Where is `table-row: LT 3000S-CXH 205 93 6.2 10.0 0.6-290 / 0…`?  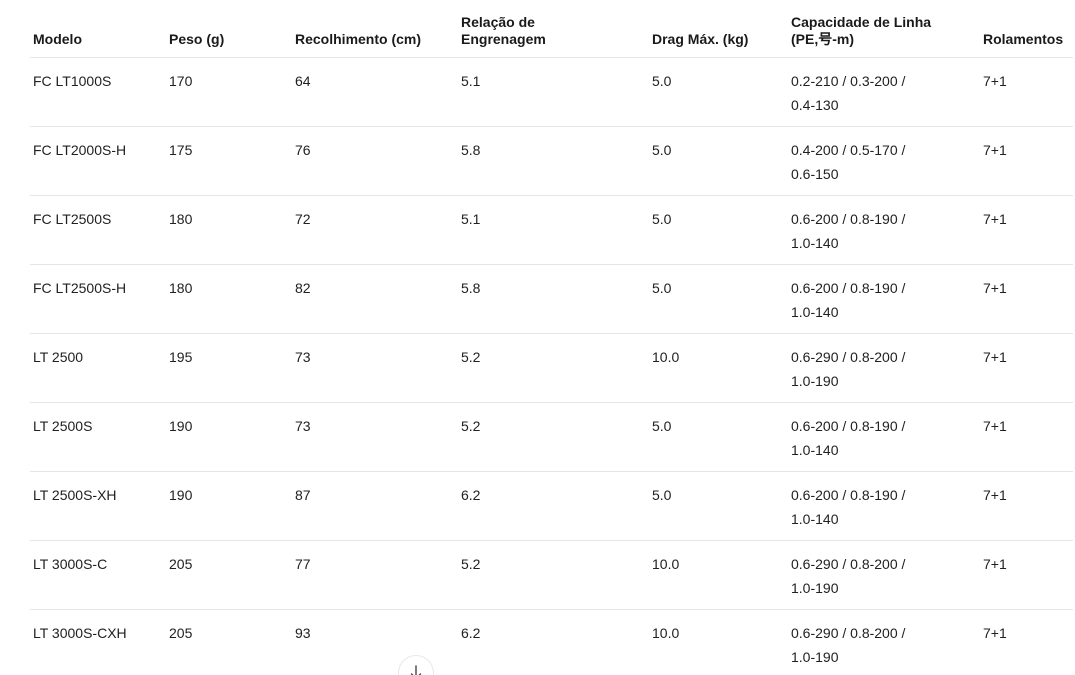 table-row: LT 3000S-CXH 205 93 6.2 10.0 0.6-290 / 0… is located at coordinates (551, 642).